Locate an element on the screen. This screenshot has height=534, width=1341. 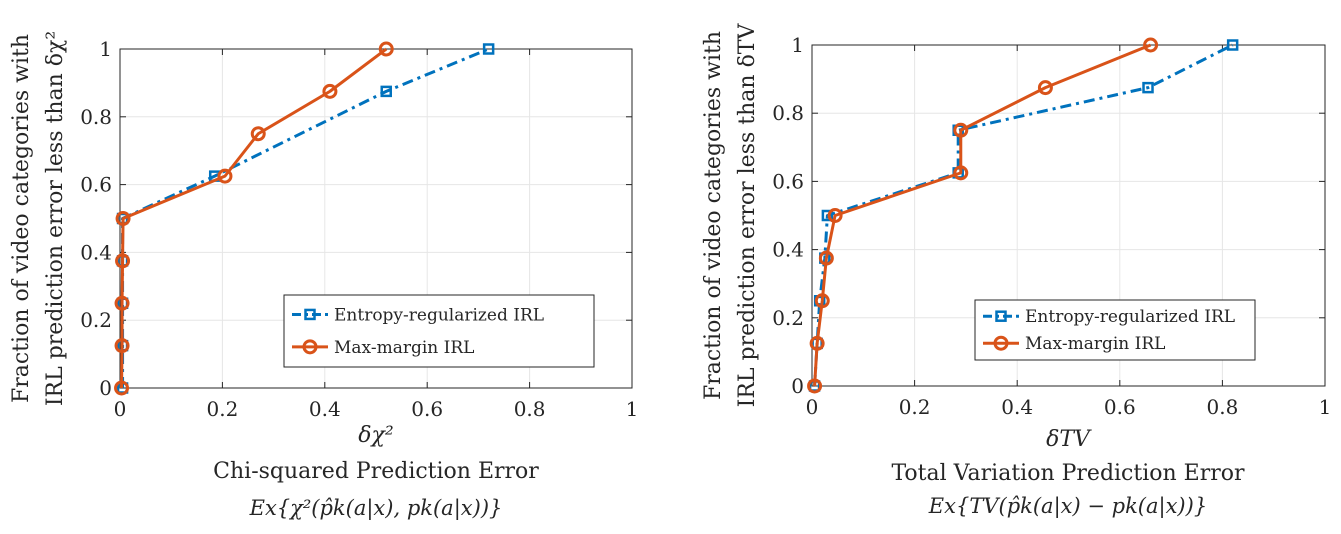
series-max-margin-irl is located at coordinates (254, 218).